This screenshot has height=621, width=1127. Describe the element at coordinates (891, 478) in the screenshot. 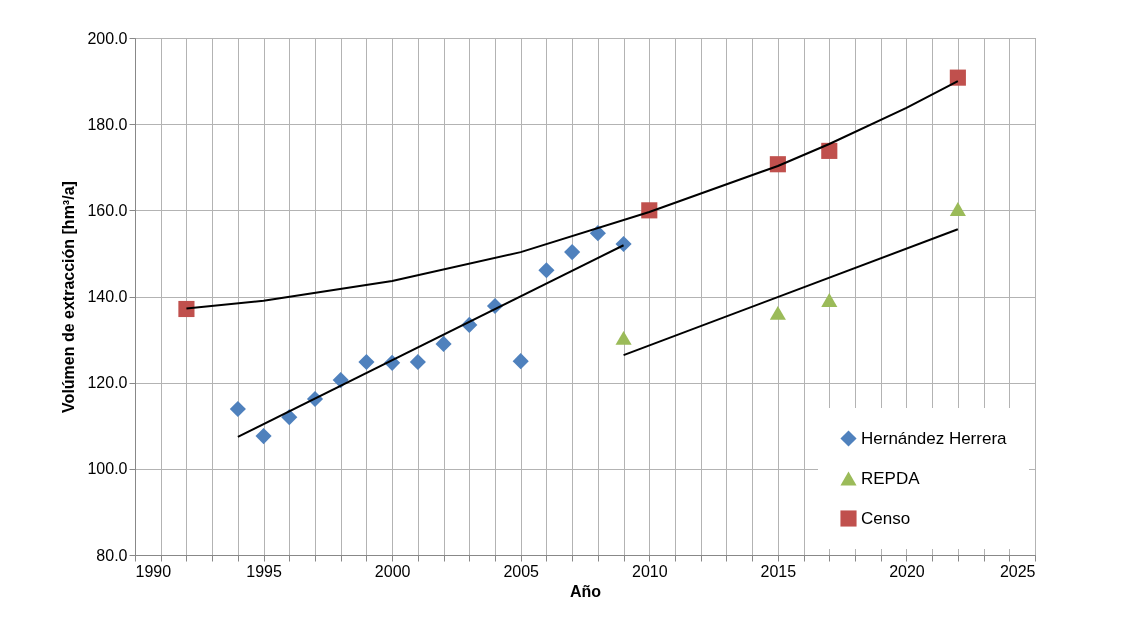

I see `legend-label: REPDA` at that location.